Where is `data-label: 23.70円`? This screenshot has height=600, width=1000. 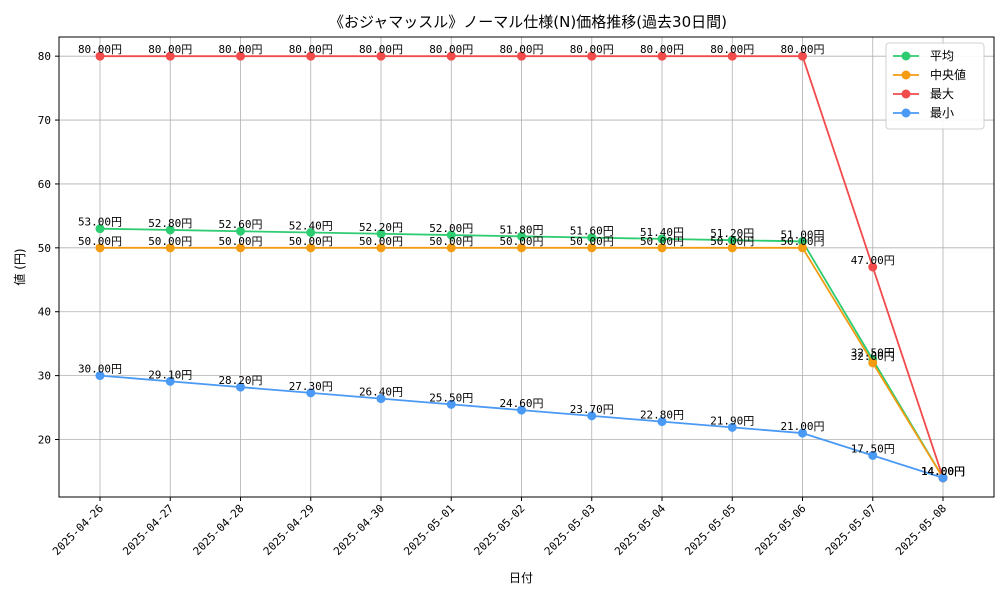
data-label: 23.70円 is located at coordinates (592, 409).